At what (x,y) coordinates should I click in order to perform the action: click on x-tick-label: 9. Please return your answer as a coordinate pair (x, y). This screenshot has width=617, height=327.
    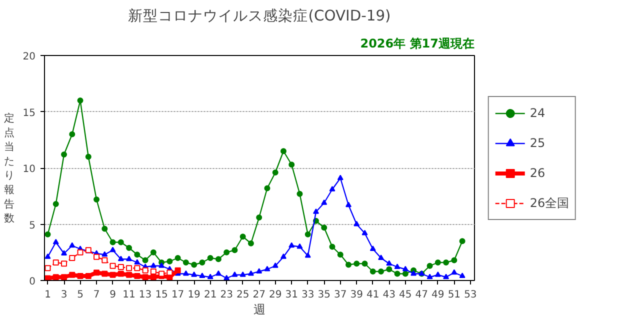
    Looking at the image, I should click on (113, 295).